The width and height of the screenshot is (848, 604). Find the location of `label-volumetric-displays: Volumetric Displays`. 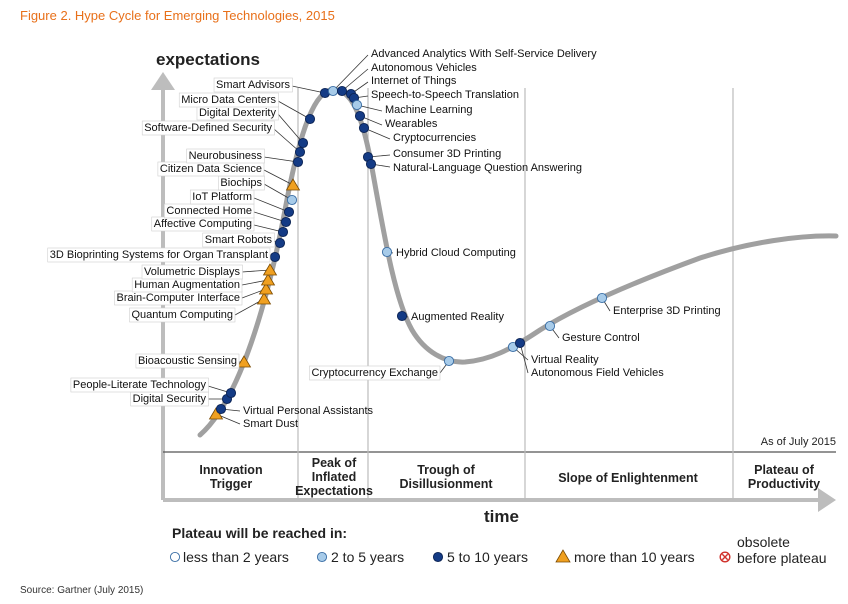

label-volumetric-displays: Volumetric Displays is located at coordinates (192, 272).